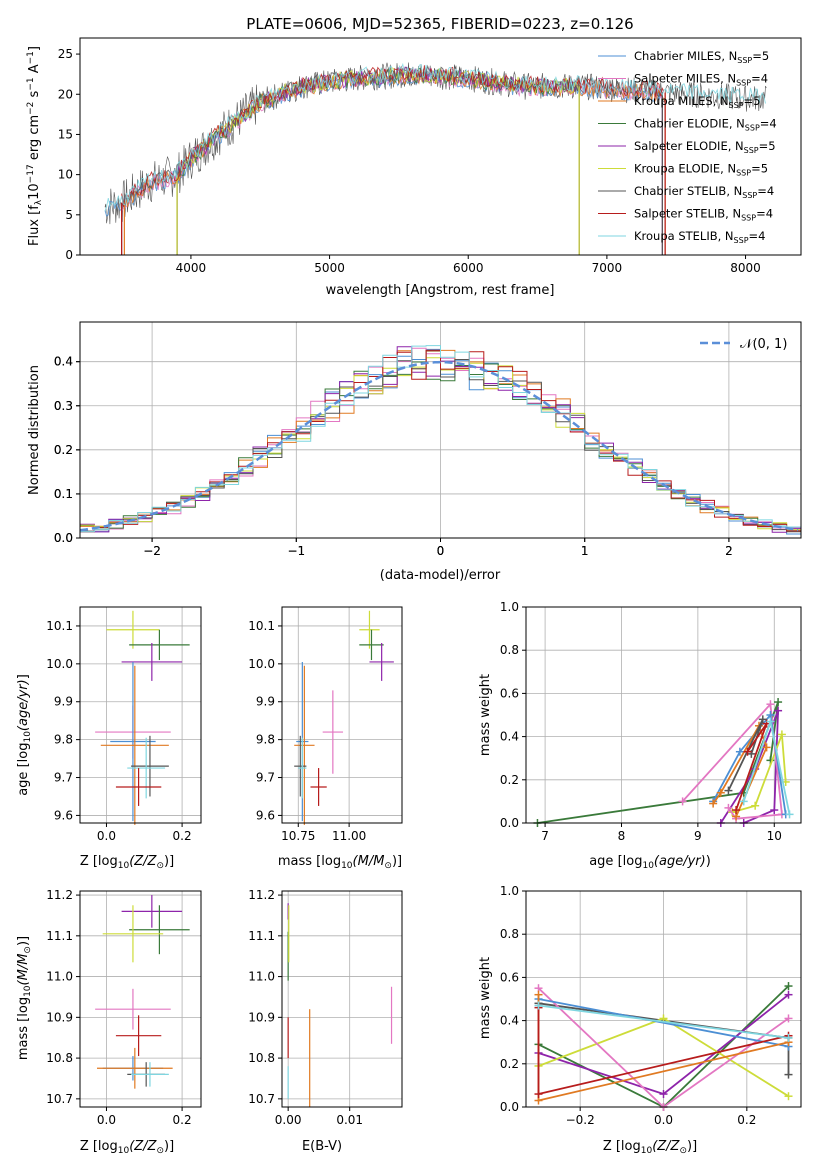  I want to click on y-tick-label: 0, so click(69, 255).